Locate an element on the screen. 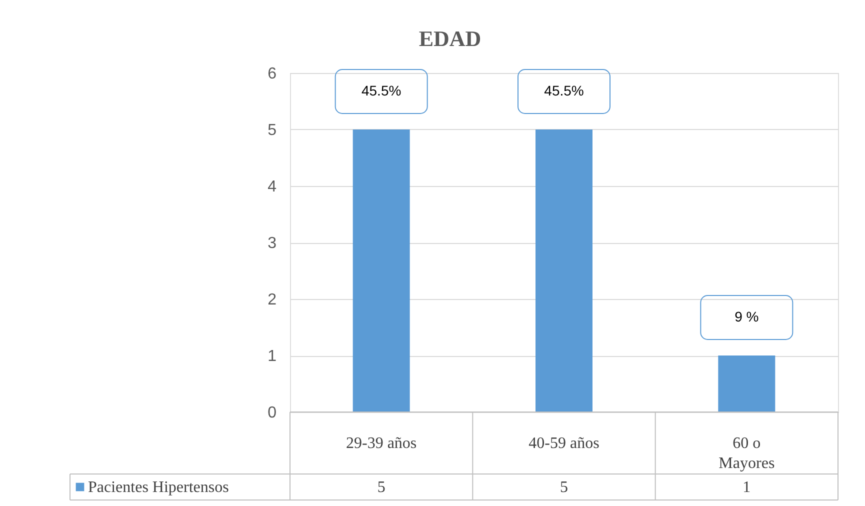  y-tick-label: 6 is located at coordinates (272, 74).